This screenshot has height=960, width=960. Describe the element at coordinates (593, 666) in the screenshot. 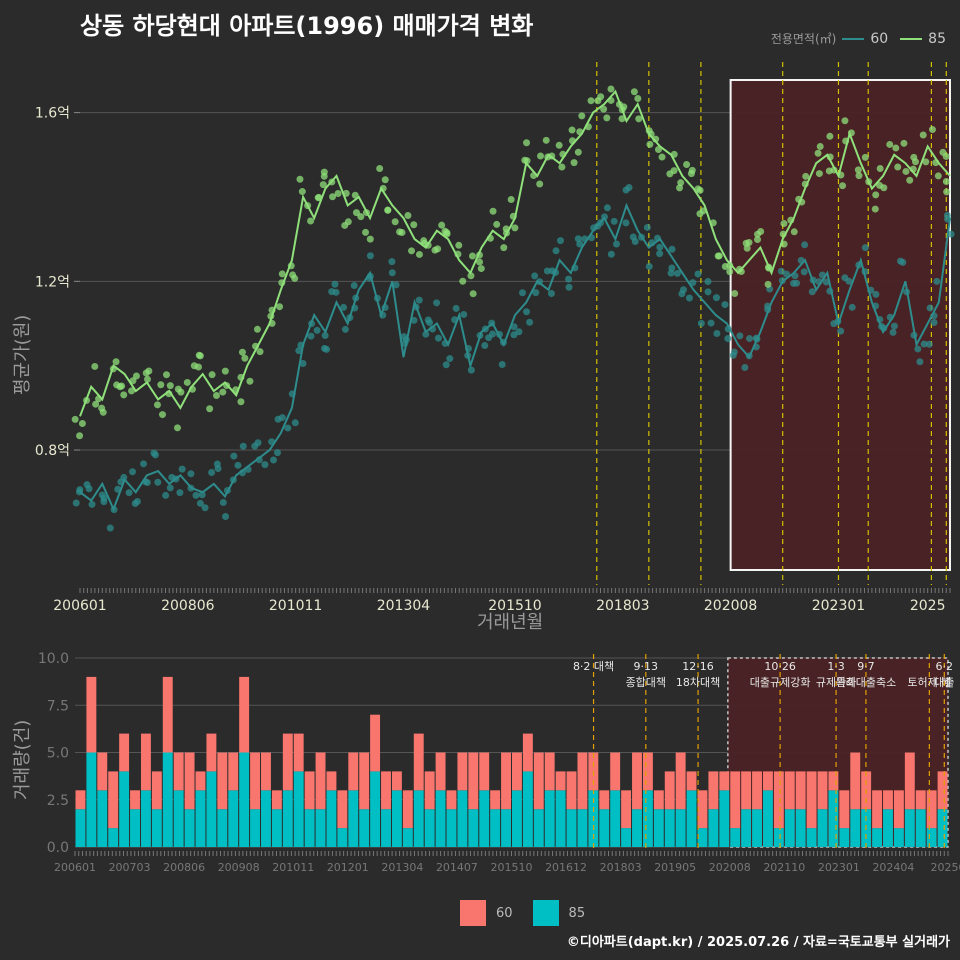

I see `policy-annotation: 8·2 대책` at that location.